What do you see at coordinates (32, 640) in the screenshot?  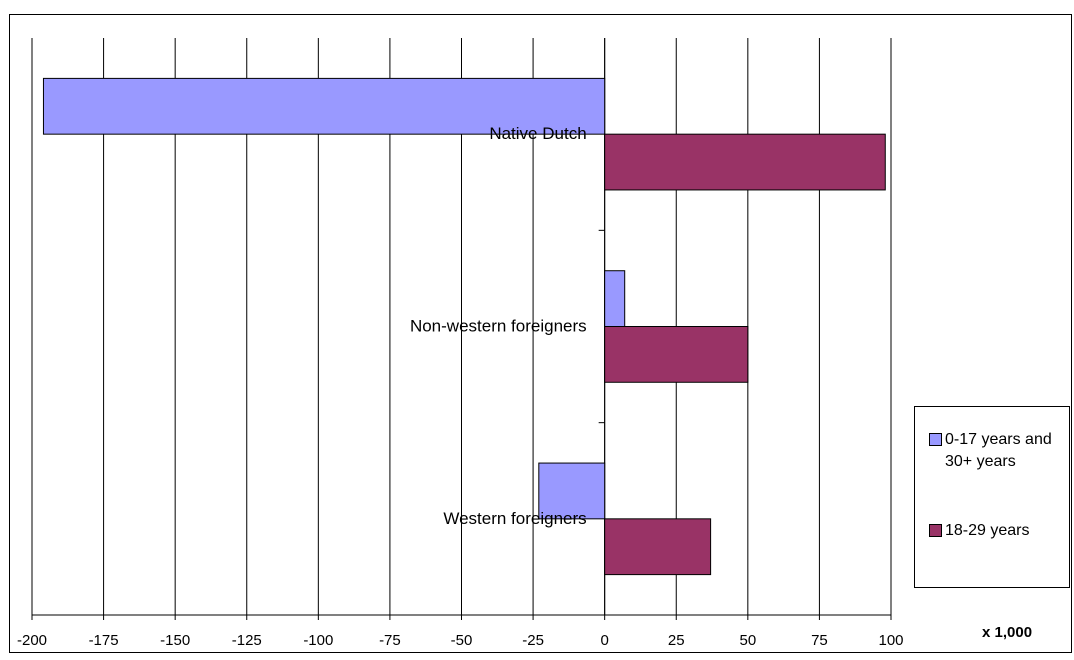 I see `x-tick-label-0: -200` at bounding box center [32, 640].